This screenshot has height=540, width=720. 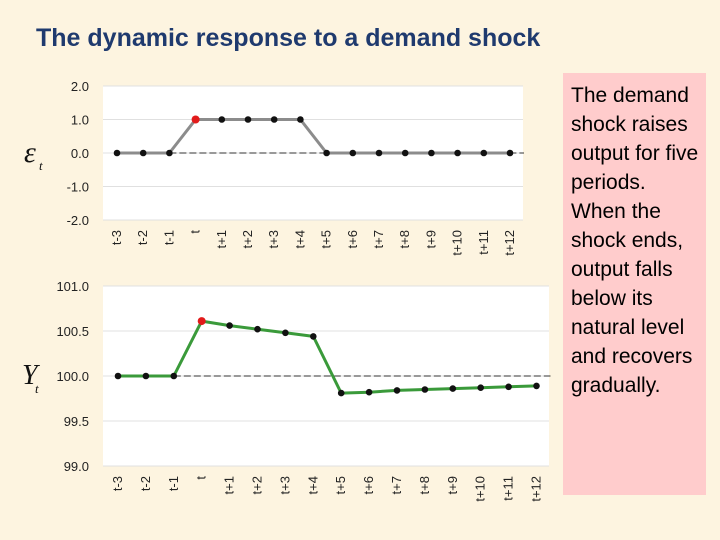 I want to click on y-tick-label: 99.0, so click(x=76, y=466).